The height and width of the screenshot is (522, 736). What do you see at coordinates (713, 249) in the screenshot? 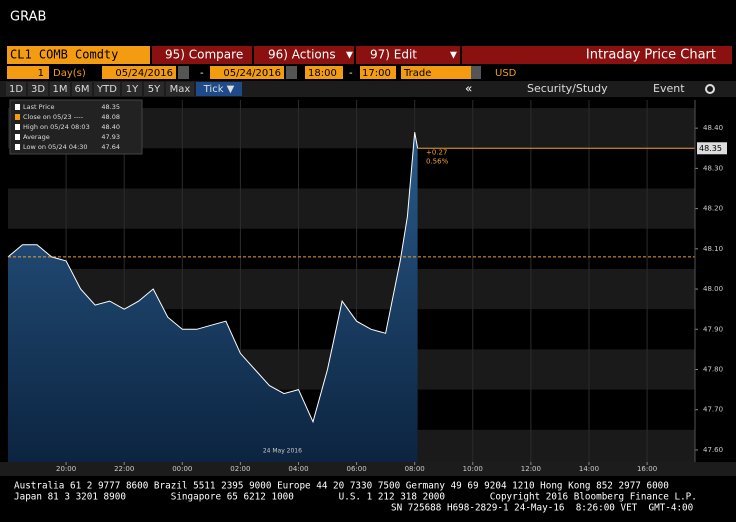
I see `y-tick-label: 48.10` at bounding box center [713, 249].